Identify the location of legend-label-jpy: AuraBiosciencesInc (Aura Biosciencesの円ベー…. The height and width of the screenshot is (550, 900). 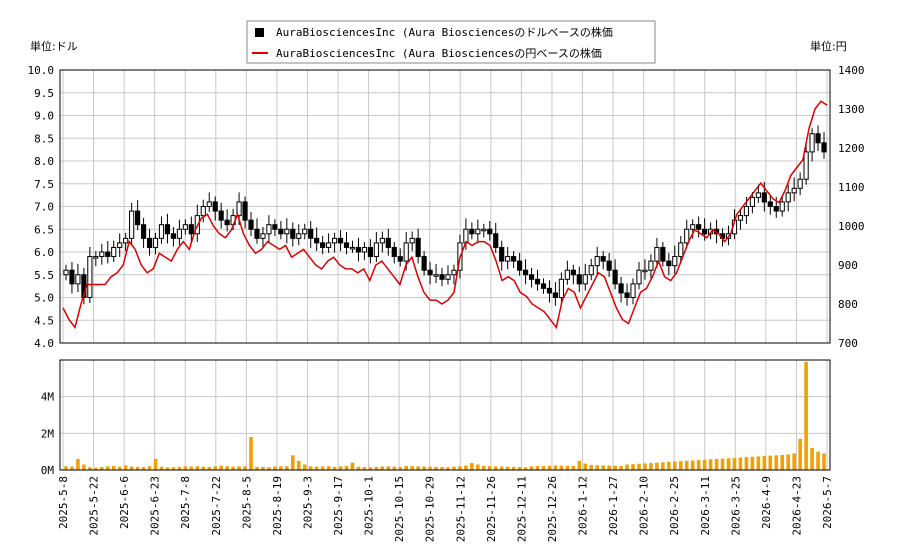
(439, 53).